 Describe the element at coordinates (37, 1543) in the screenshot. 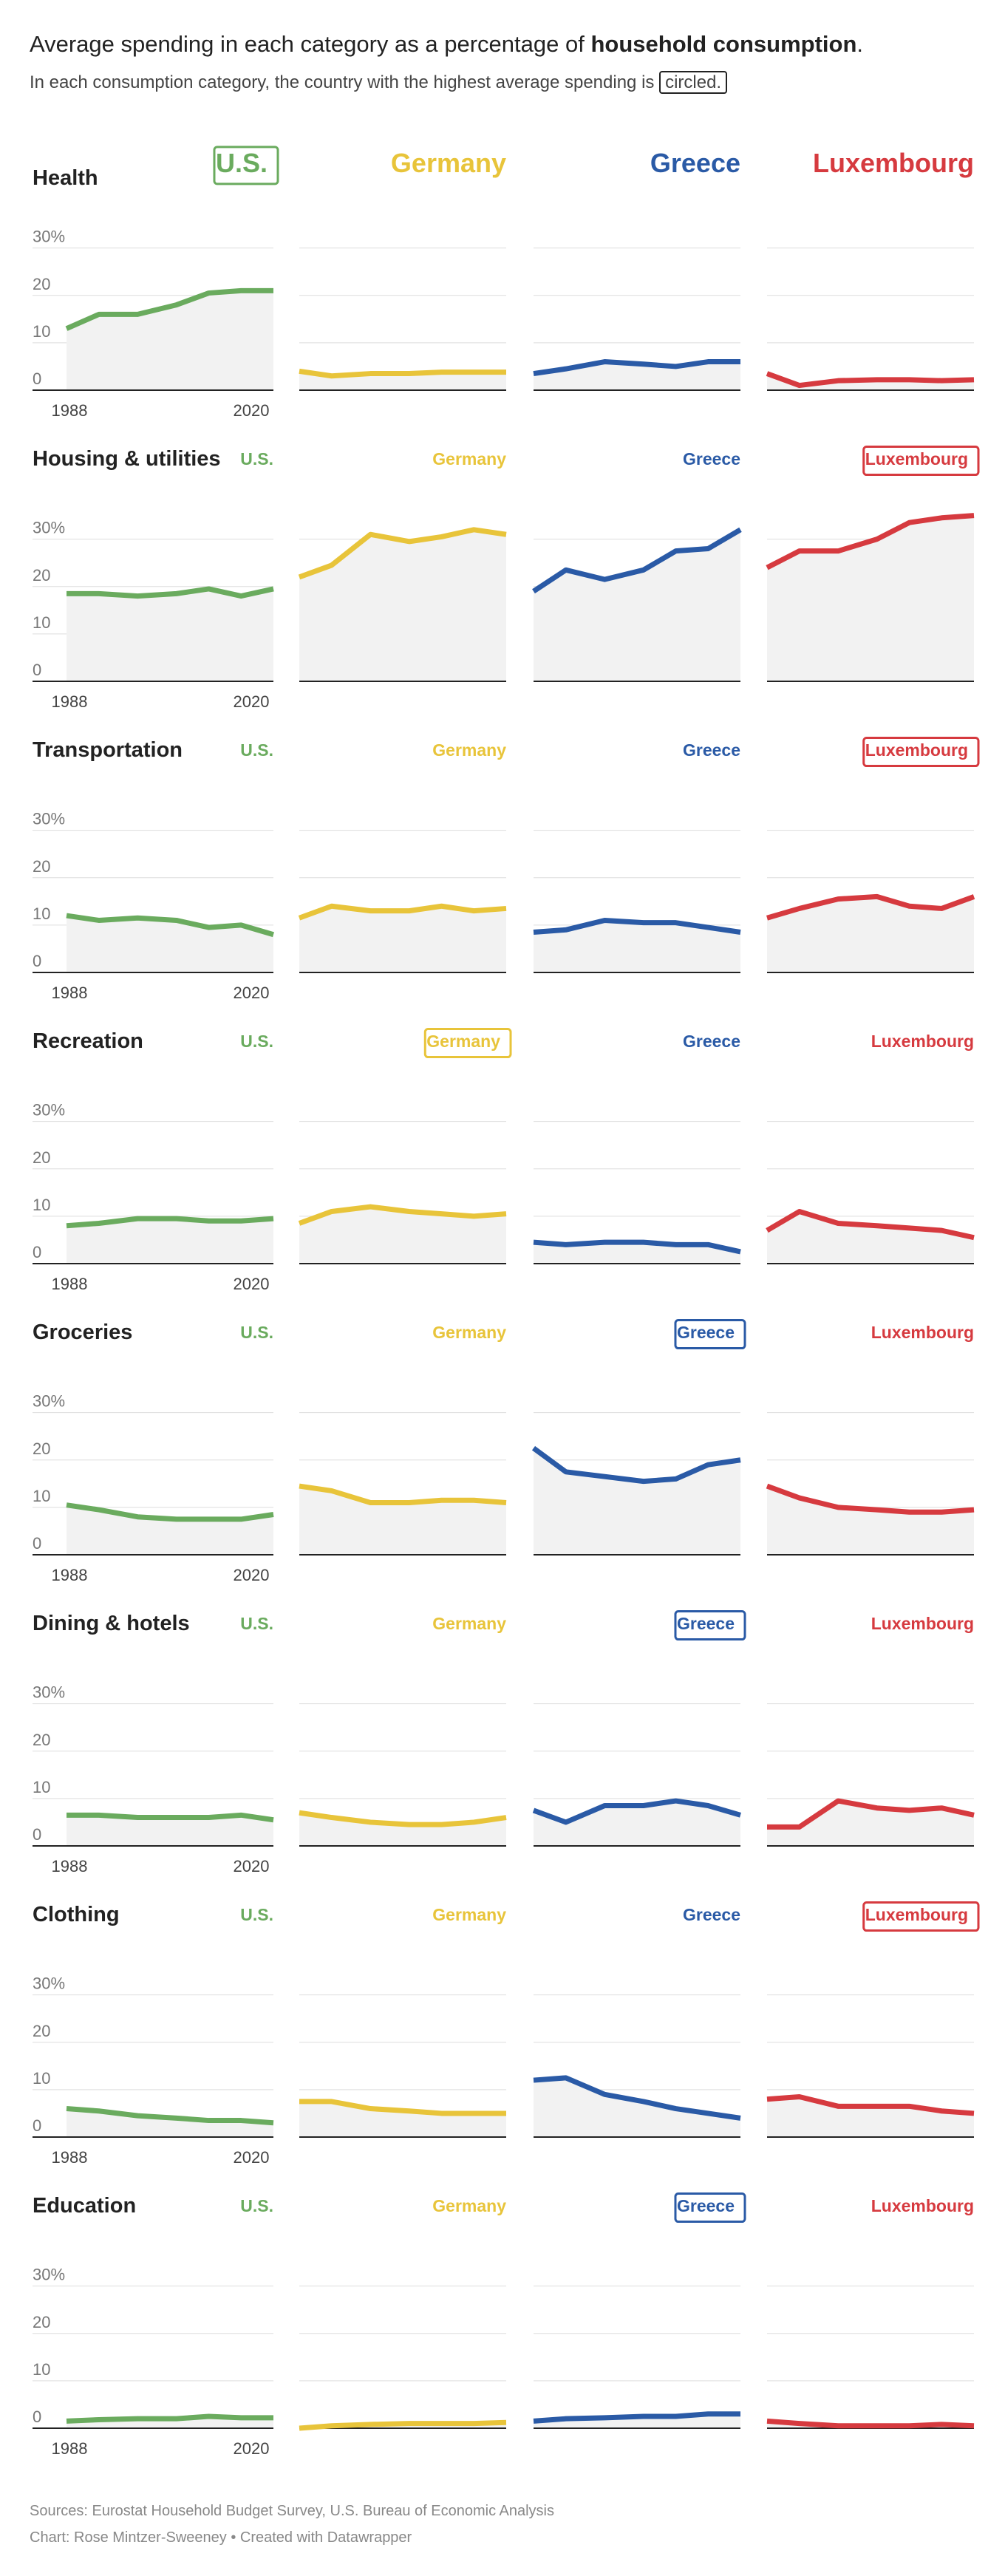

I see `y-tick-label-groceries-0: 0` at that location.